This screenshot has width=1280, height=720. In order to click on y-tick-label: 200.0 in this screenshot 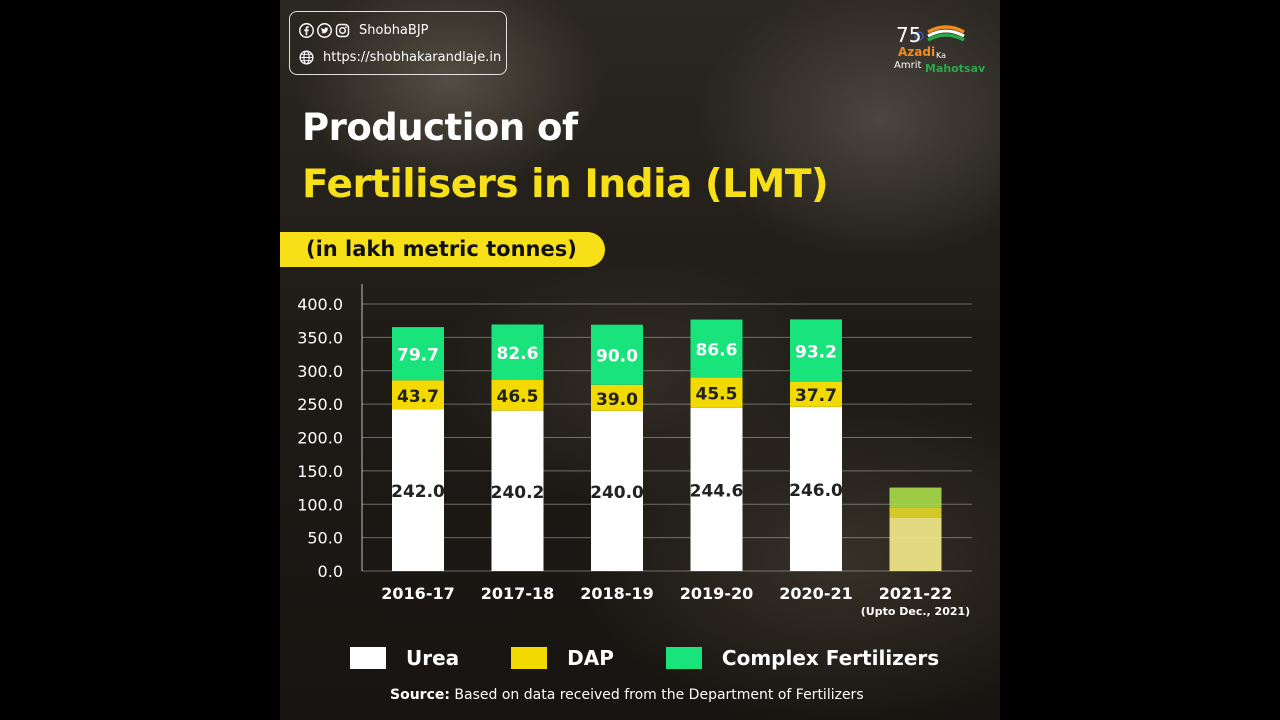, I will do `click(320, 438)`.